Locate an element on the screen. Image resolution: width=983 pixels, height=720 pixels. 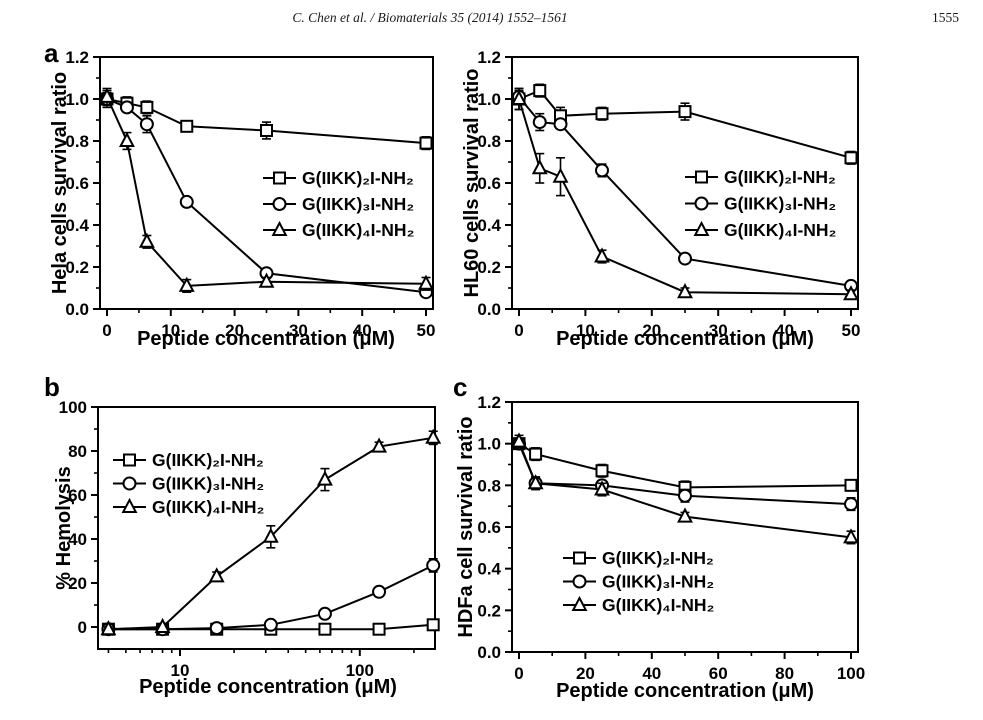
y-axis-title: Hela cells survival ratio is located at coordinates (60, 183).